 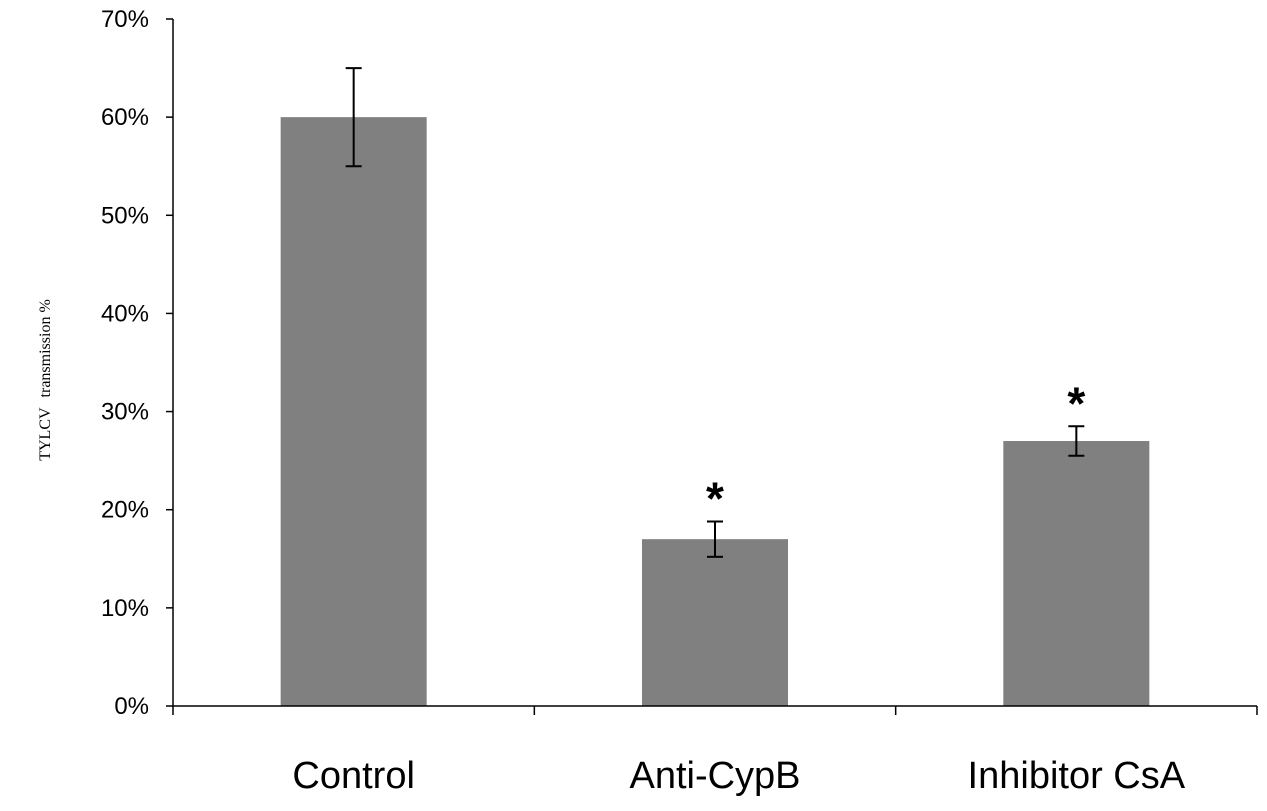 I want to click on y-tick-label: 50%, so click(x=125, y=215).